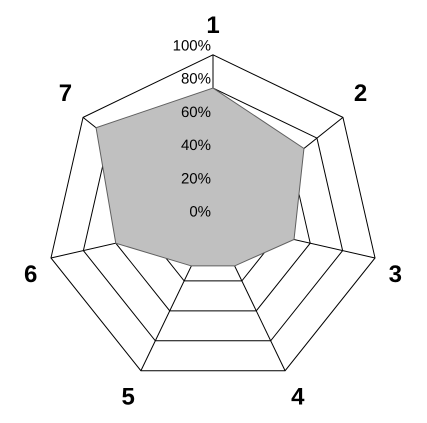 The image size is (427, 423). What do you see at coordinates (195, 145) in the screenshot?
I see `y-tick-label: 40%` at bounding box center [195, 145].